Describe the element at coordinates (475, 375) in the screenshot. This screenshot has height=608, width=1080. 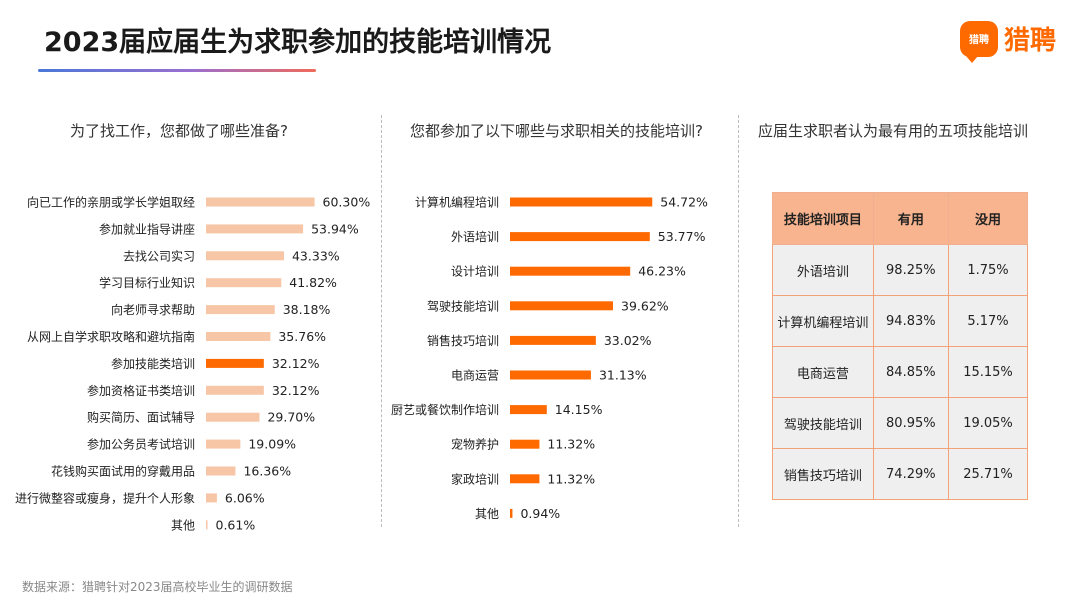
I see `bar-category-label: 电商运营` at that location.